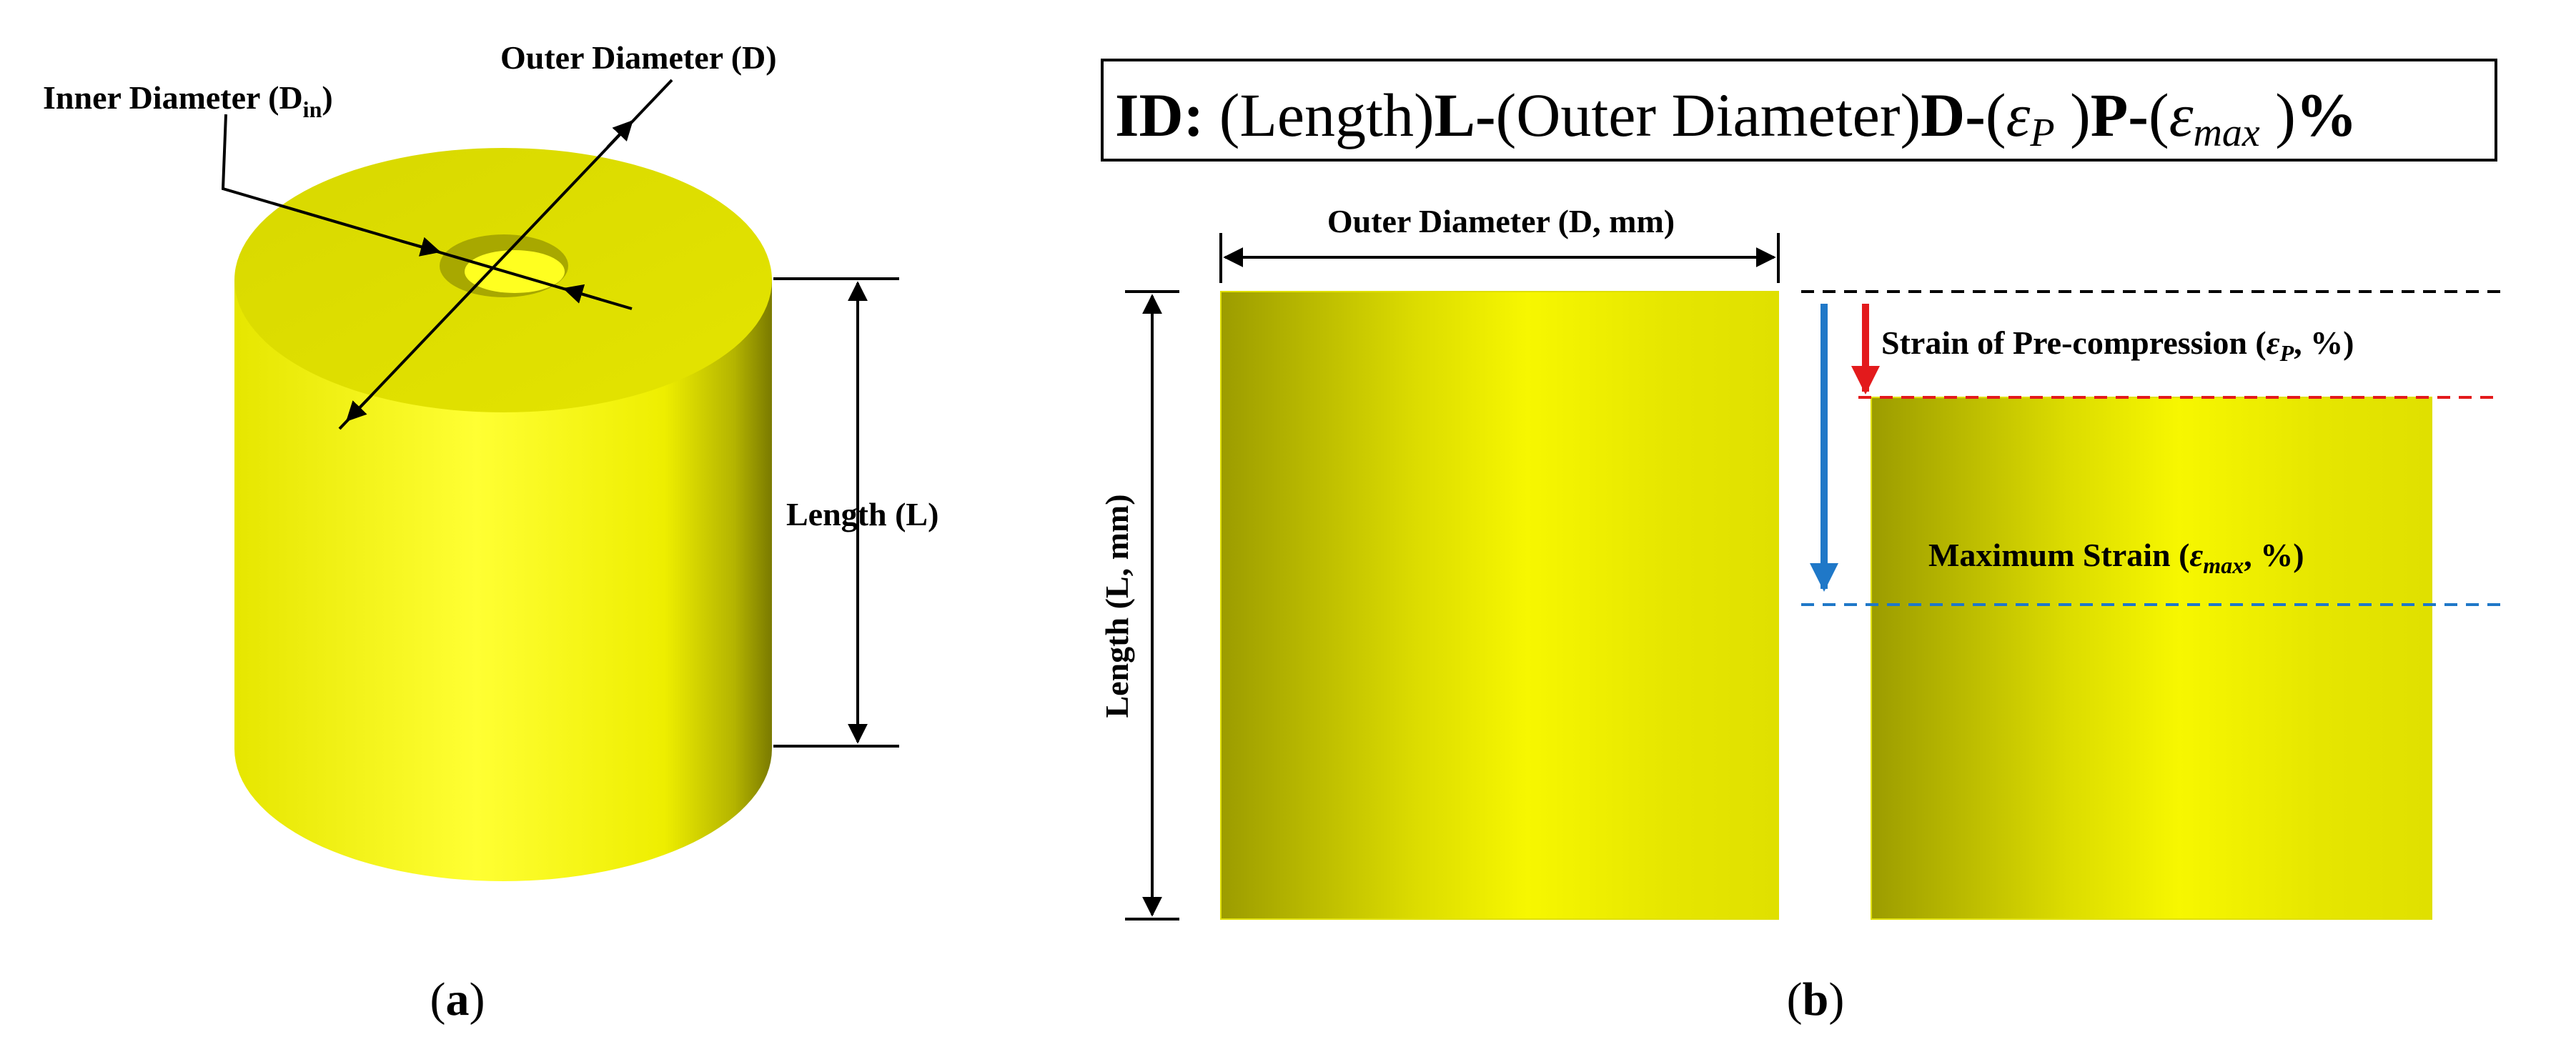 This screenshot has height=1037, width=2576. Describe the element at coordinates (458, 999) in the screenshot. I see `caption-a: (a)` at that location.